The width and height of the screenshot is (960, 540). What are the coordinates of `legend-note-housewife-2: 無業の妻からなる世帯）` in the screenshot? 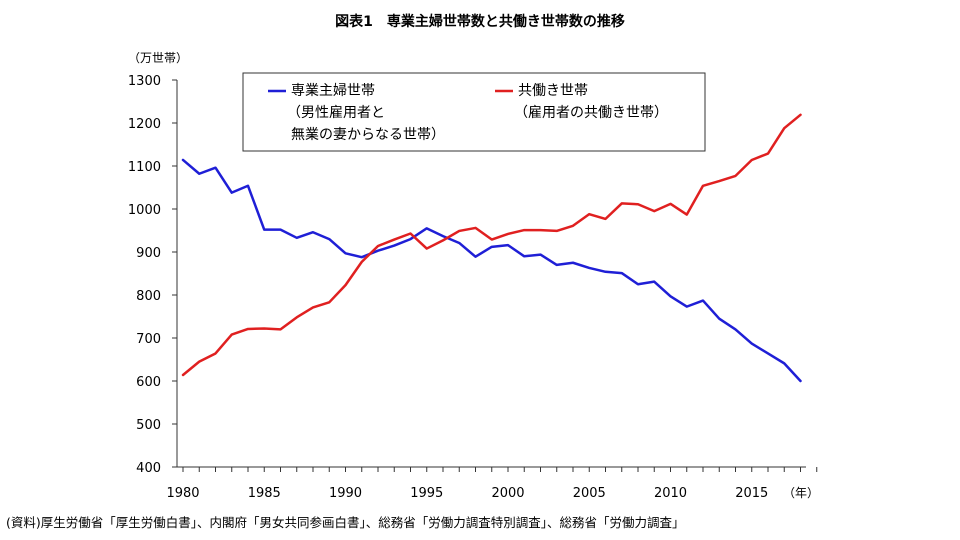 It's located at (368, 135).